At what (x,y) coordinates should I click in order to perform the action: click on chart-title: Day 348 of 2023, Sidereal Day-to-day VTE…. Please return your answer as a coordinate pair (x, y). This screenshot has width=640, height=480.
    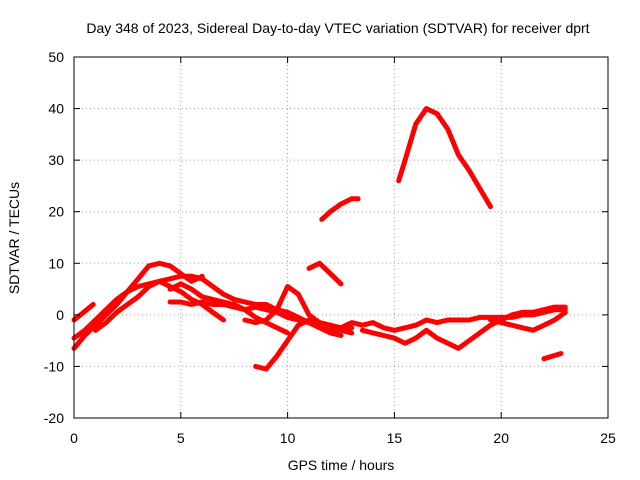
    Looking at the image, I should click on (337, 28).